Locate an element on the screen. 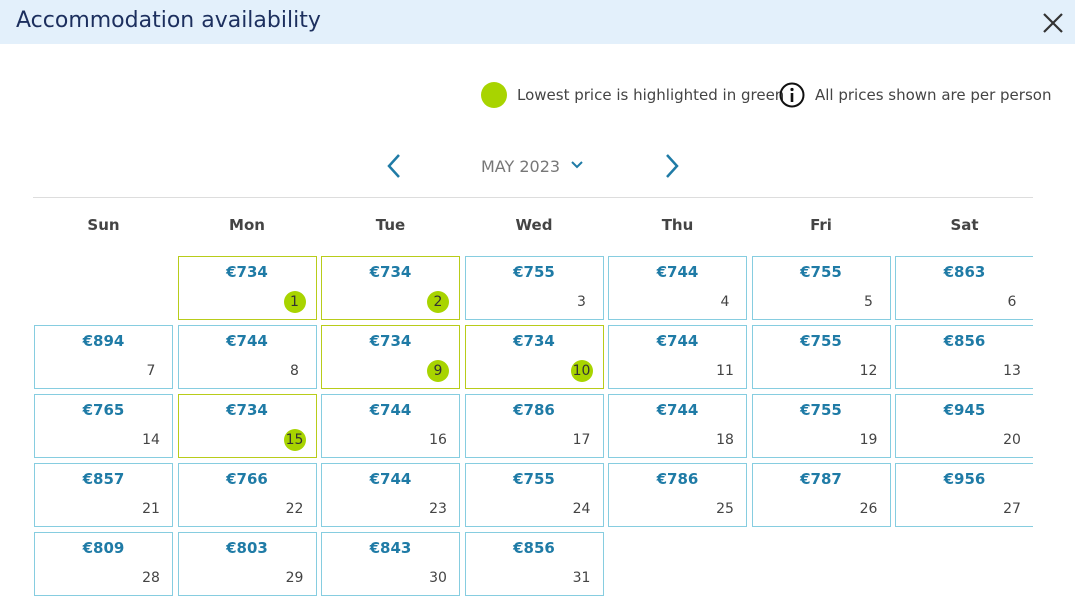 This screenshot has width=1075, height=610. day-number: 25 is located at coordinates (725, 509).